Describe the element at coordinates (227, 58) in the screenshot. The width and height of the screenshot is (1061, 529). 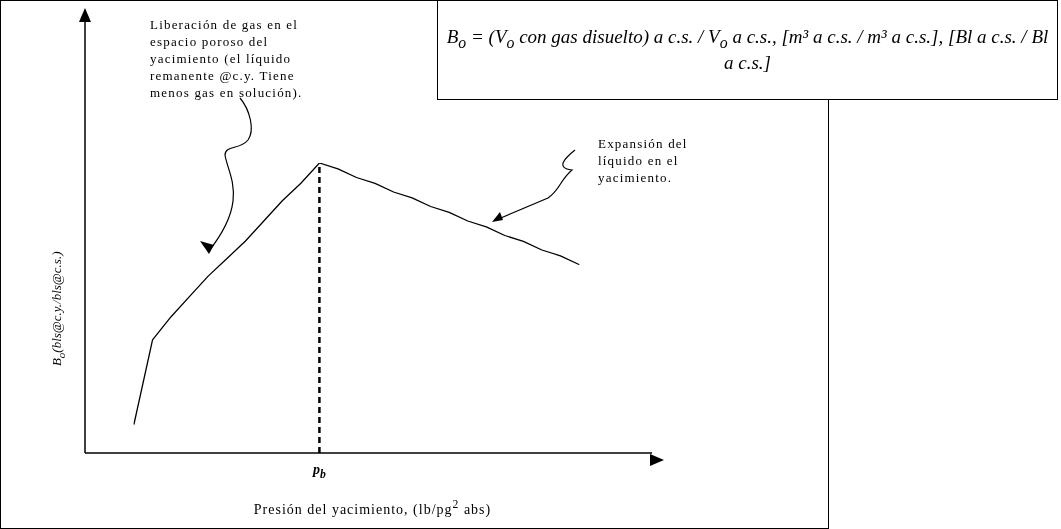
I see `text: Liberación de gas en el espacio poroso del yacimiento (el líquido remanente @c.y. Tiene menos gas en solución).` at that location.